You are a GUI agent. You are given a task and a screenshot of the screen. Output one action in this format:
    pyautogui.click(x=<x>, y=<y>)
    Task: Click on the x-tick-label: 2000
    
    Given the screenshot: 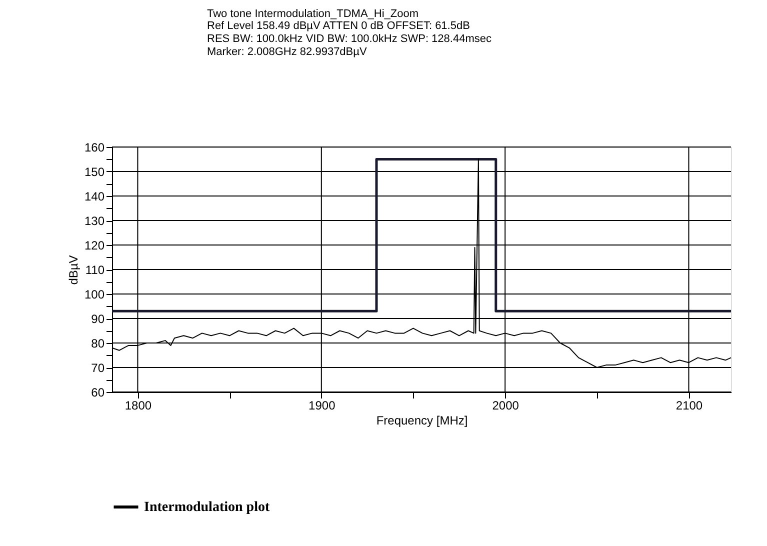 What is the action you would take?
    pyautogui.click(x=506, y=405)
    